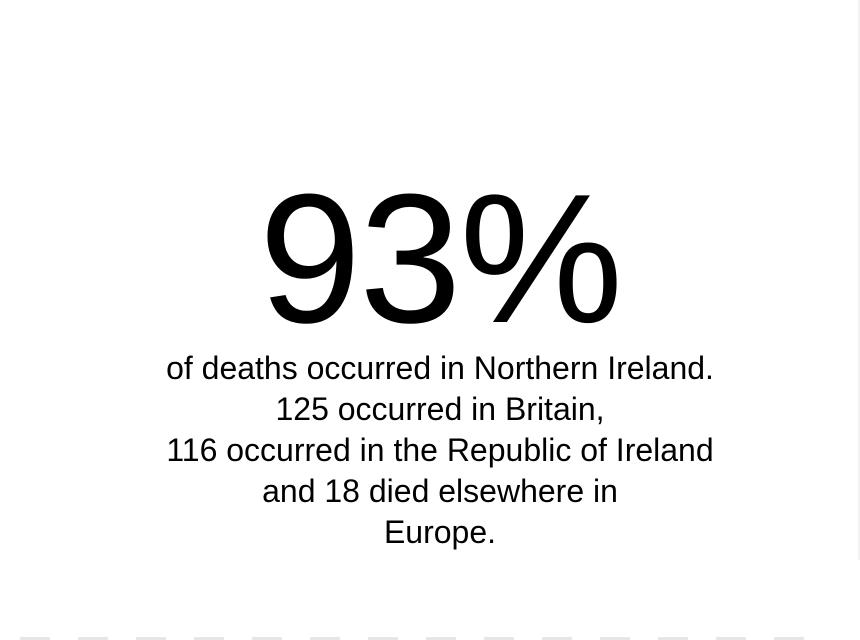 Image resolution: width=860 pixels, height=640 pixels. I want to click on caption-line-1: of deaths occurred in Northern Ireland., so click(440, 368).